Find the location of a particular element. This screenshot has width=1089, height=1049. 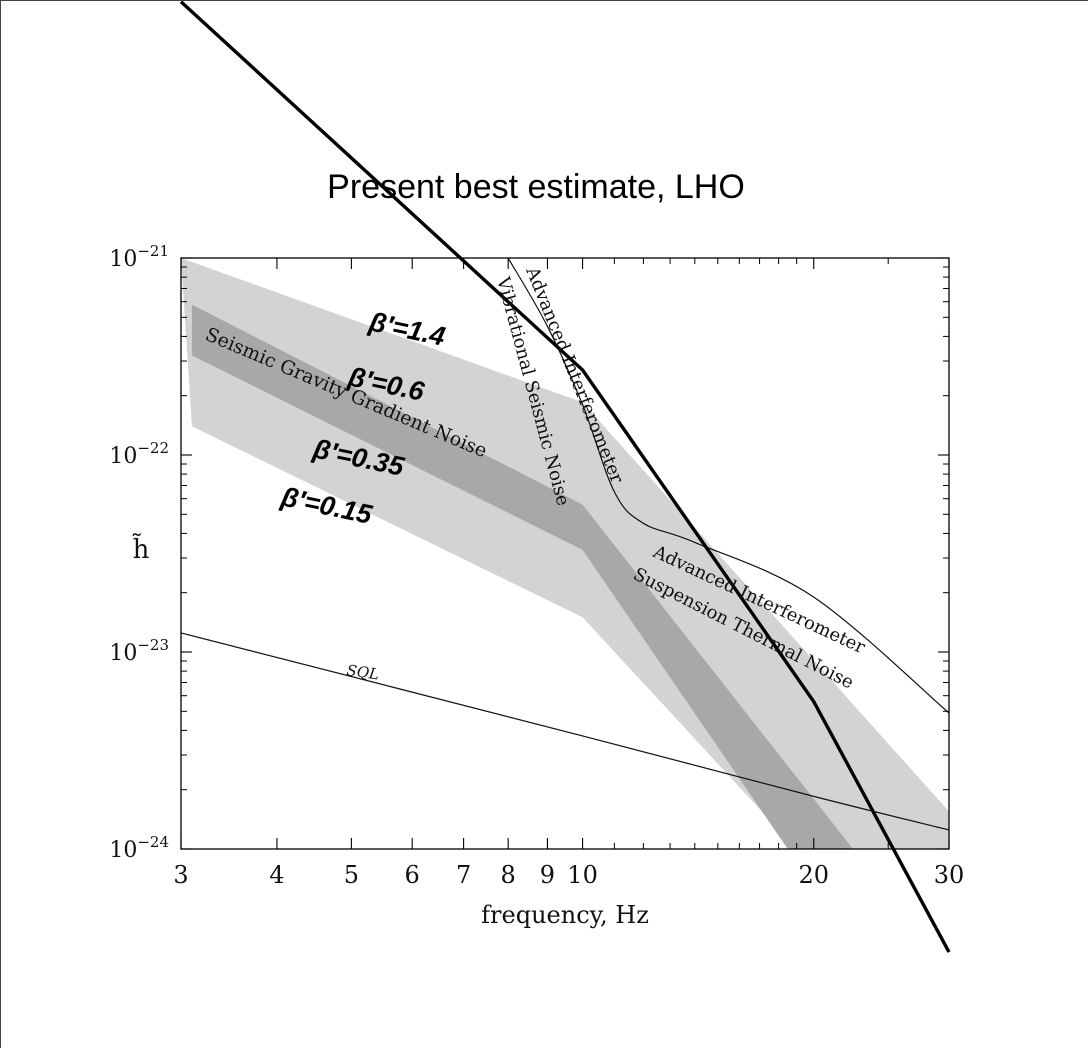

y-tick-label: 10−23 is located at coordinates (139, 651).